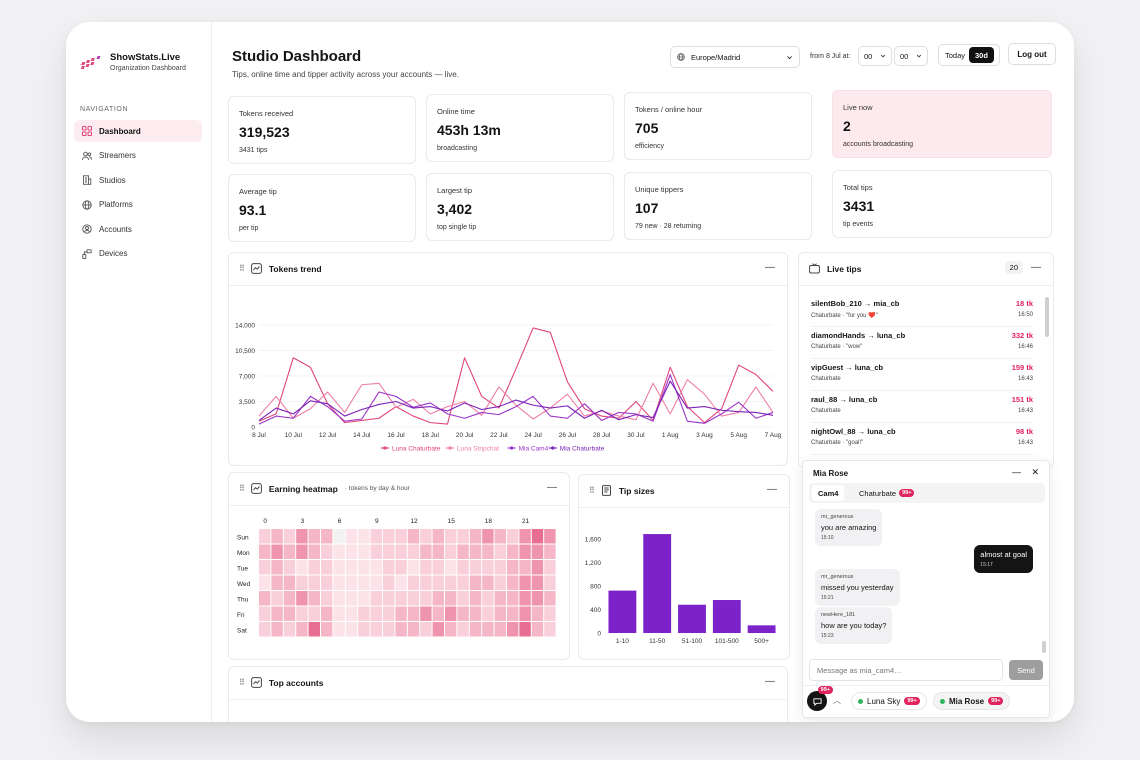 The width and height of the screenshot is (1140, 760). What do you see at coordinates (1016, 472) in the screenshot?
I see `minimize-button: —` at bounding box center [1016, 472].